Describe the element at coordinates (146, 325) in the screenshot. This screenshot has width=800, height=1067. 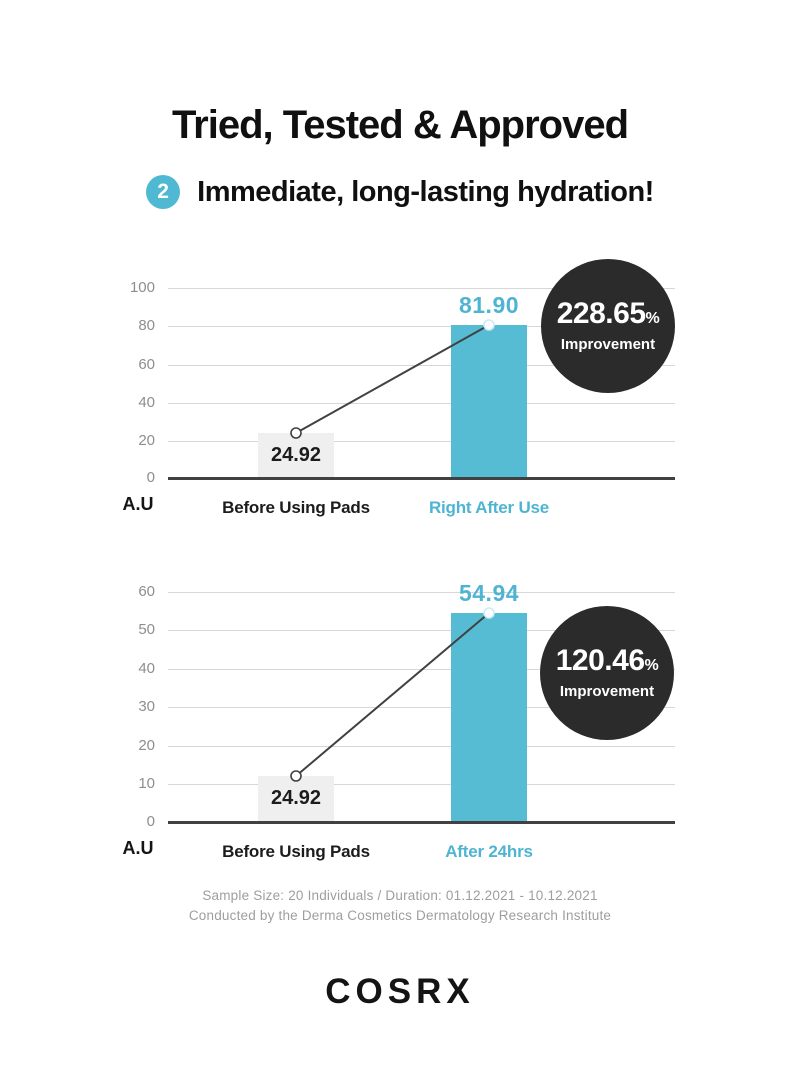
I see `y-tick-label: 80` at that location.